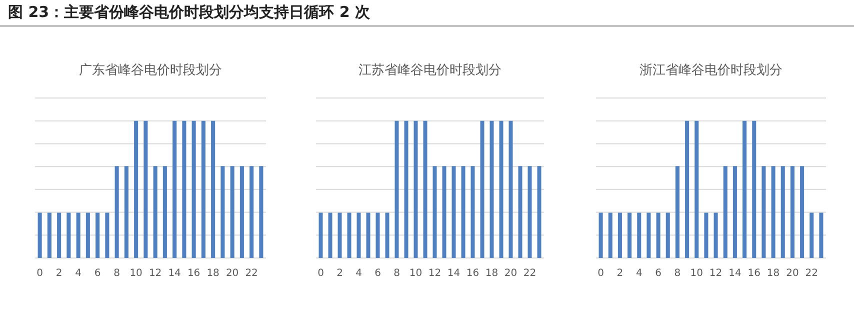 The height and width of the screenshot is (329, 854). I want to click on text: 图 23：主要省份峰谷电价时段划分均支持日循环 2 次, so click(189, 12).